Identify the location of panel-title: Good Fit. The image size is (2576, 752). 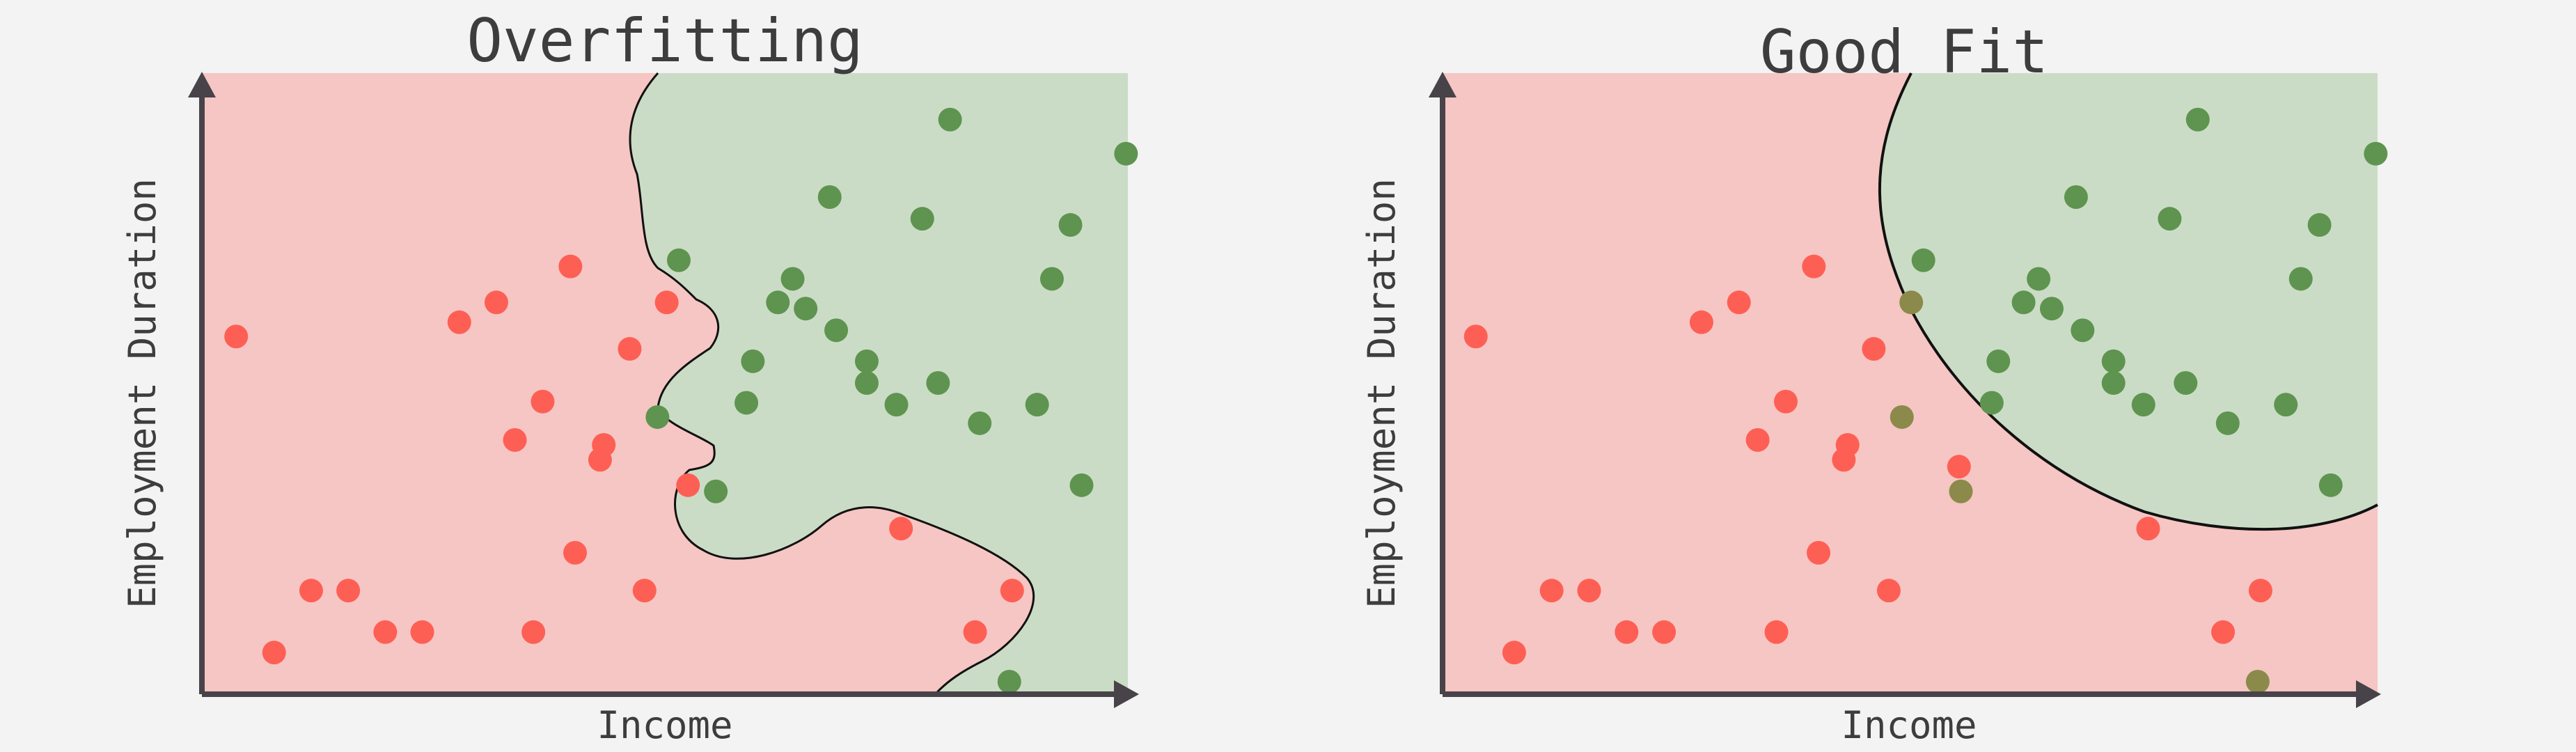
(1904, 52).